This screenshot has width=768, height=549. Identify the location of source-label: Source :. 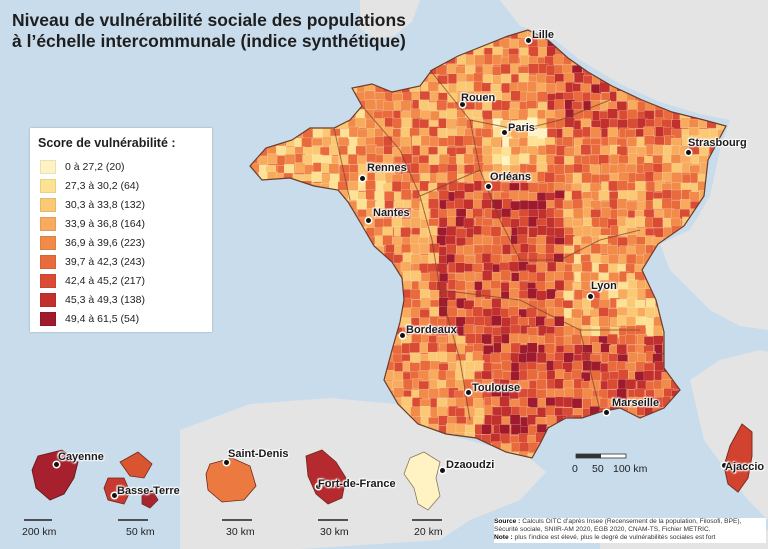
(507, 521).